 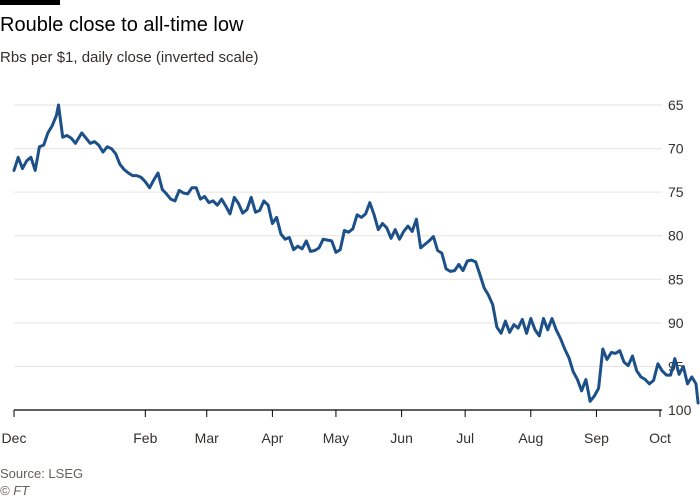 What do you see at coordinates (336, 438) in the screenshot?
I see `x-tick-label: May` at bounding box center [336, 438].